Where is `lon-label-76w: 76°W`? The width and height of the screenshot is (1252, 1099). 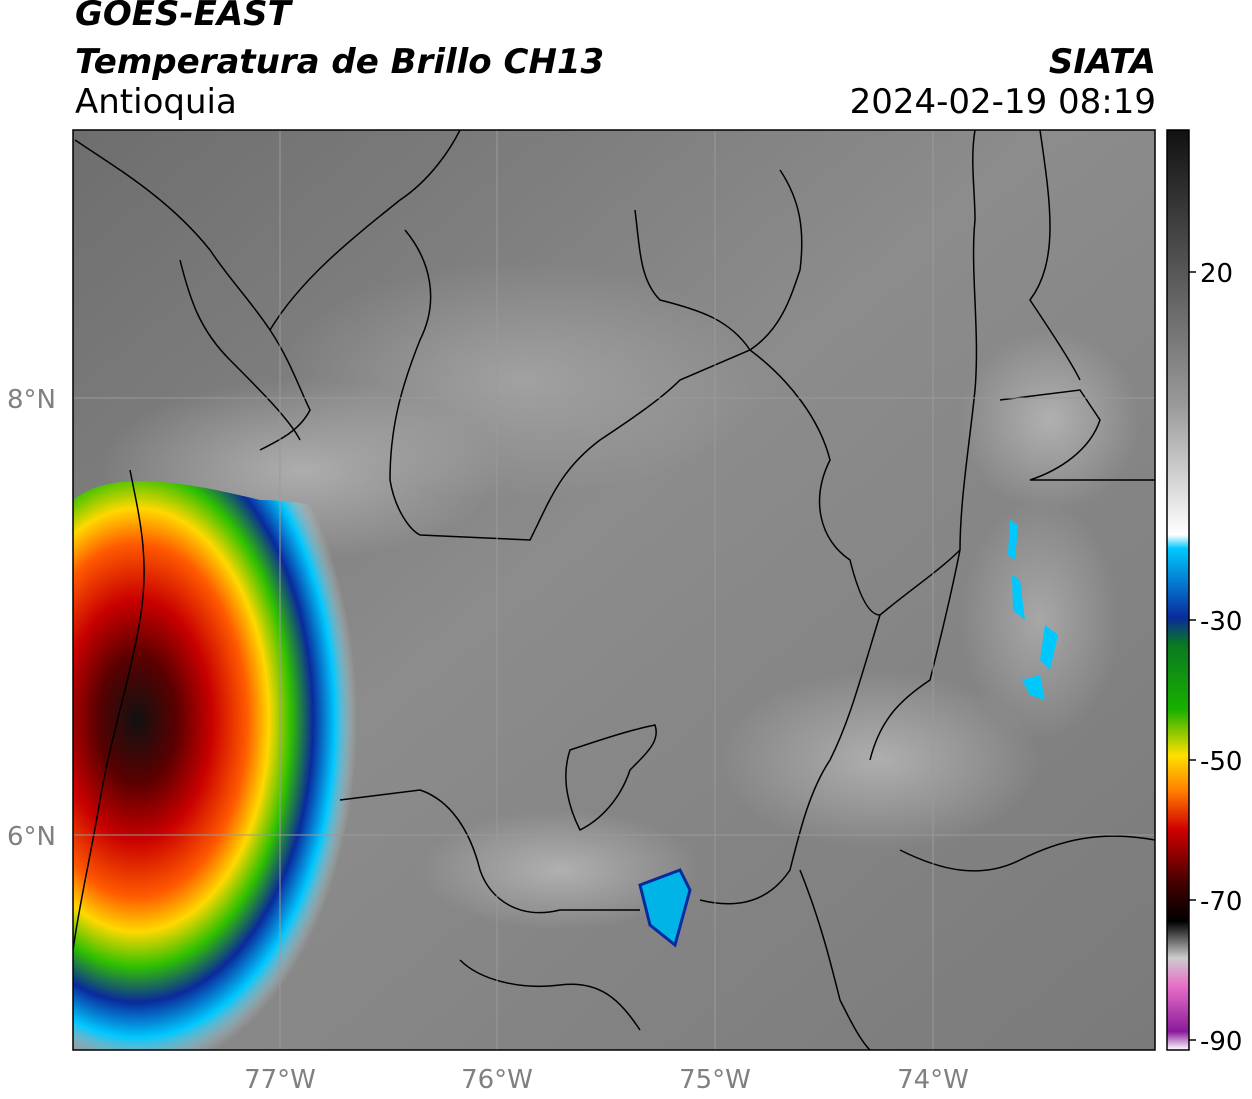 lon-label-76w: 76°W is located at coordinates (497, 1080).